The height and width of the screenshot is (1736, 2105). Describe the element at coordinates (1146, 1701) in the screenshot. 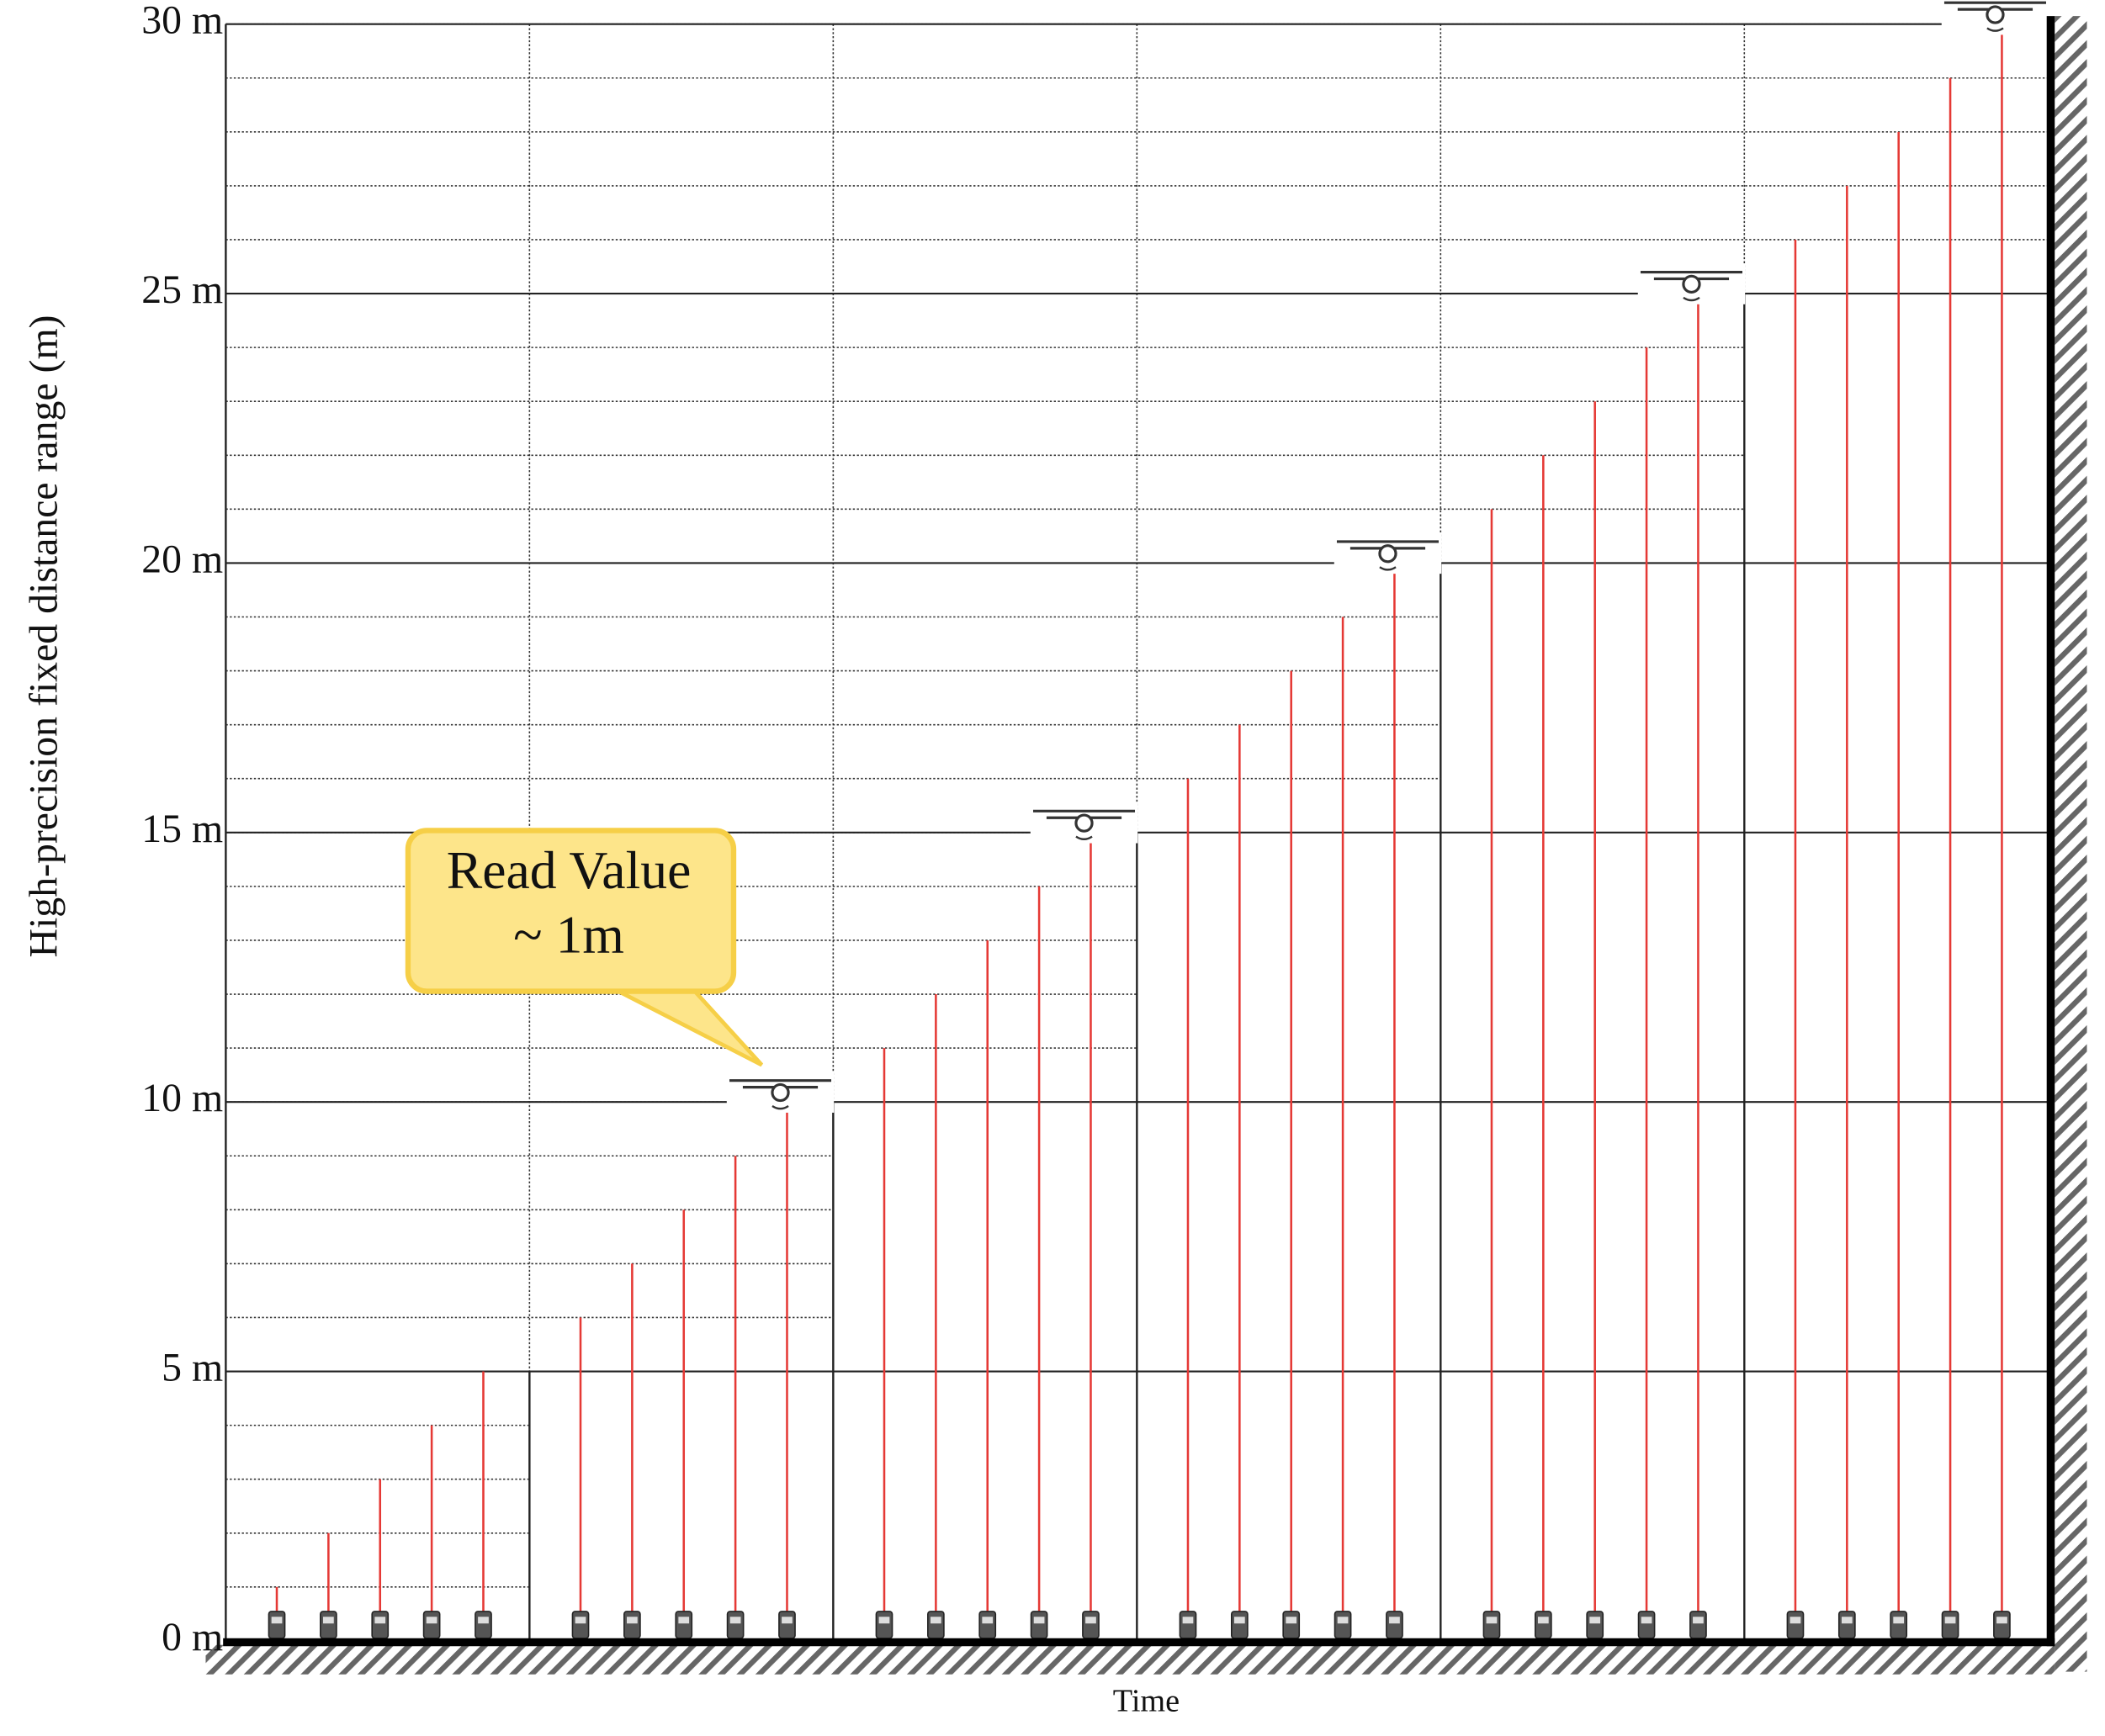

I see `x-axis-label: Time` at that location.